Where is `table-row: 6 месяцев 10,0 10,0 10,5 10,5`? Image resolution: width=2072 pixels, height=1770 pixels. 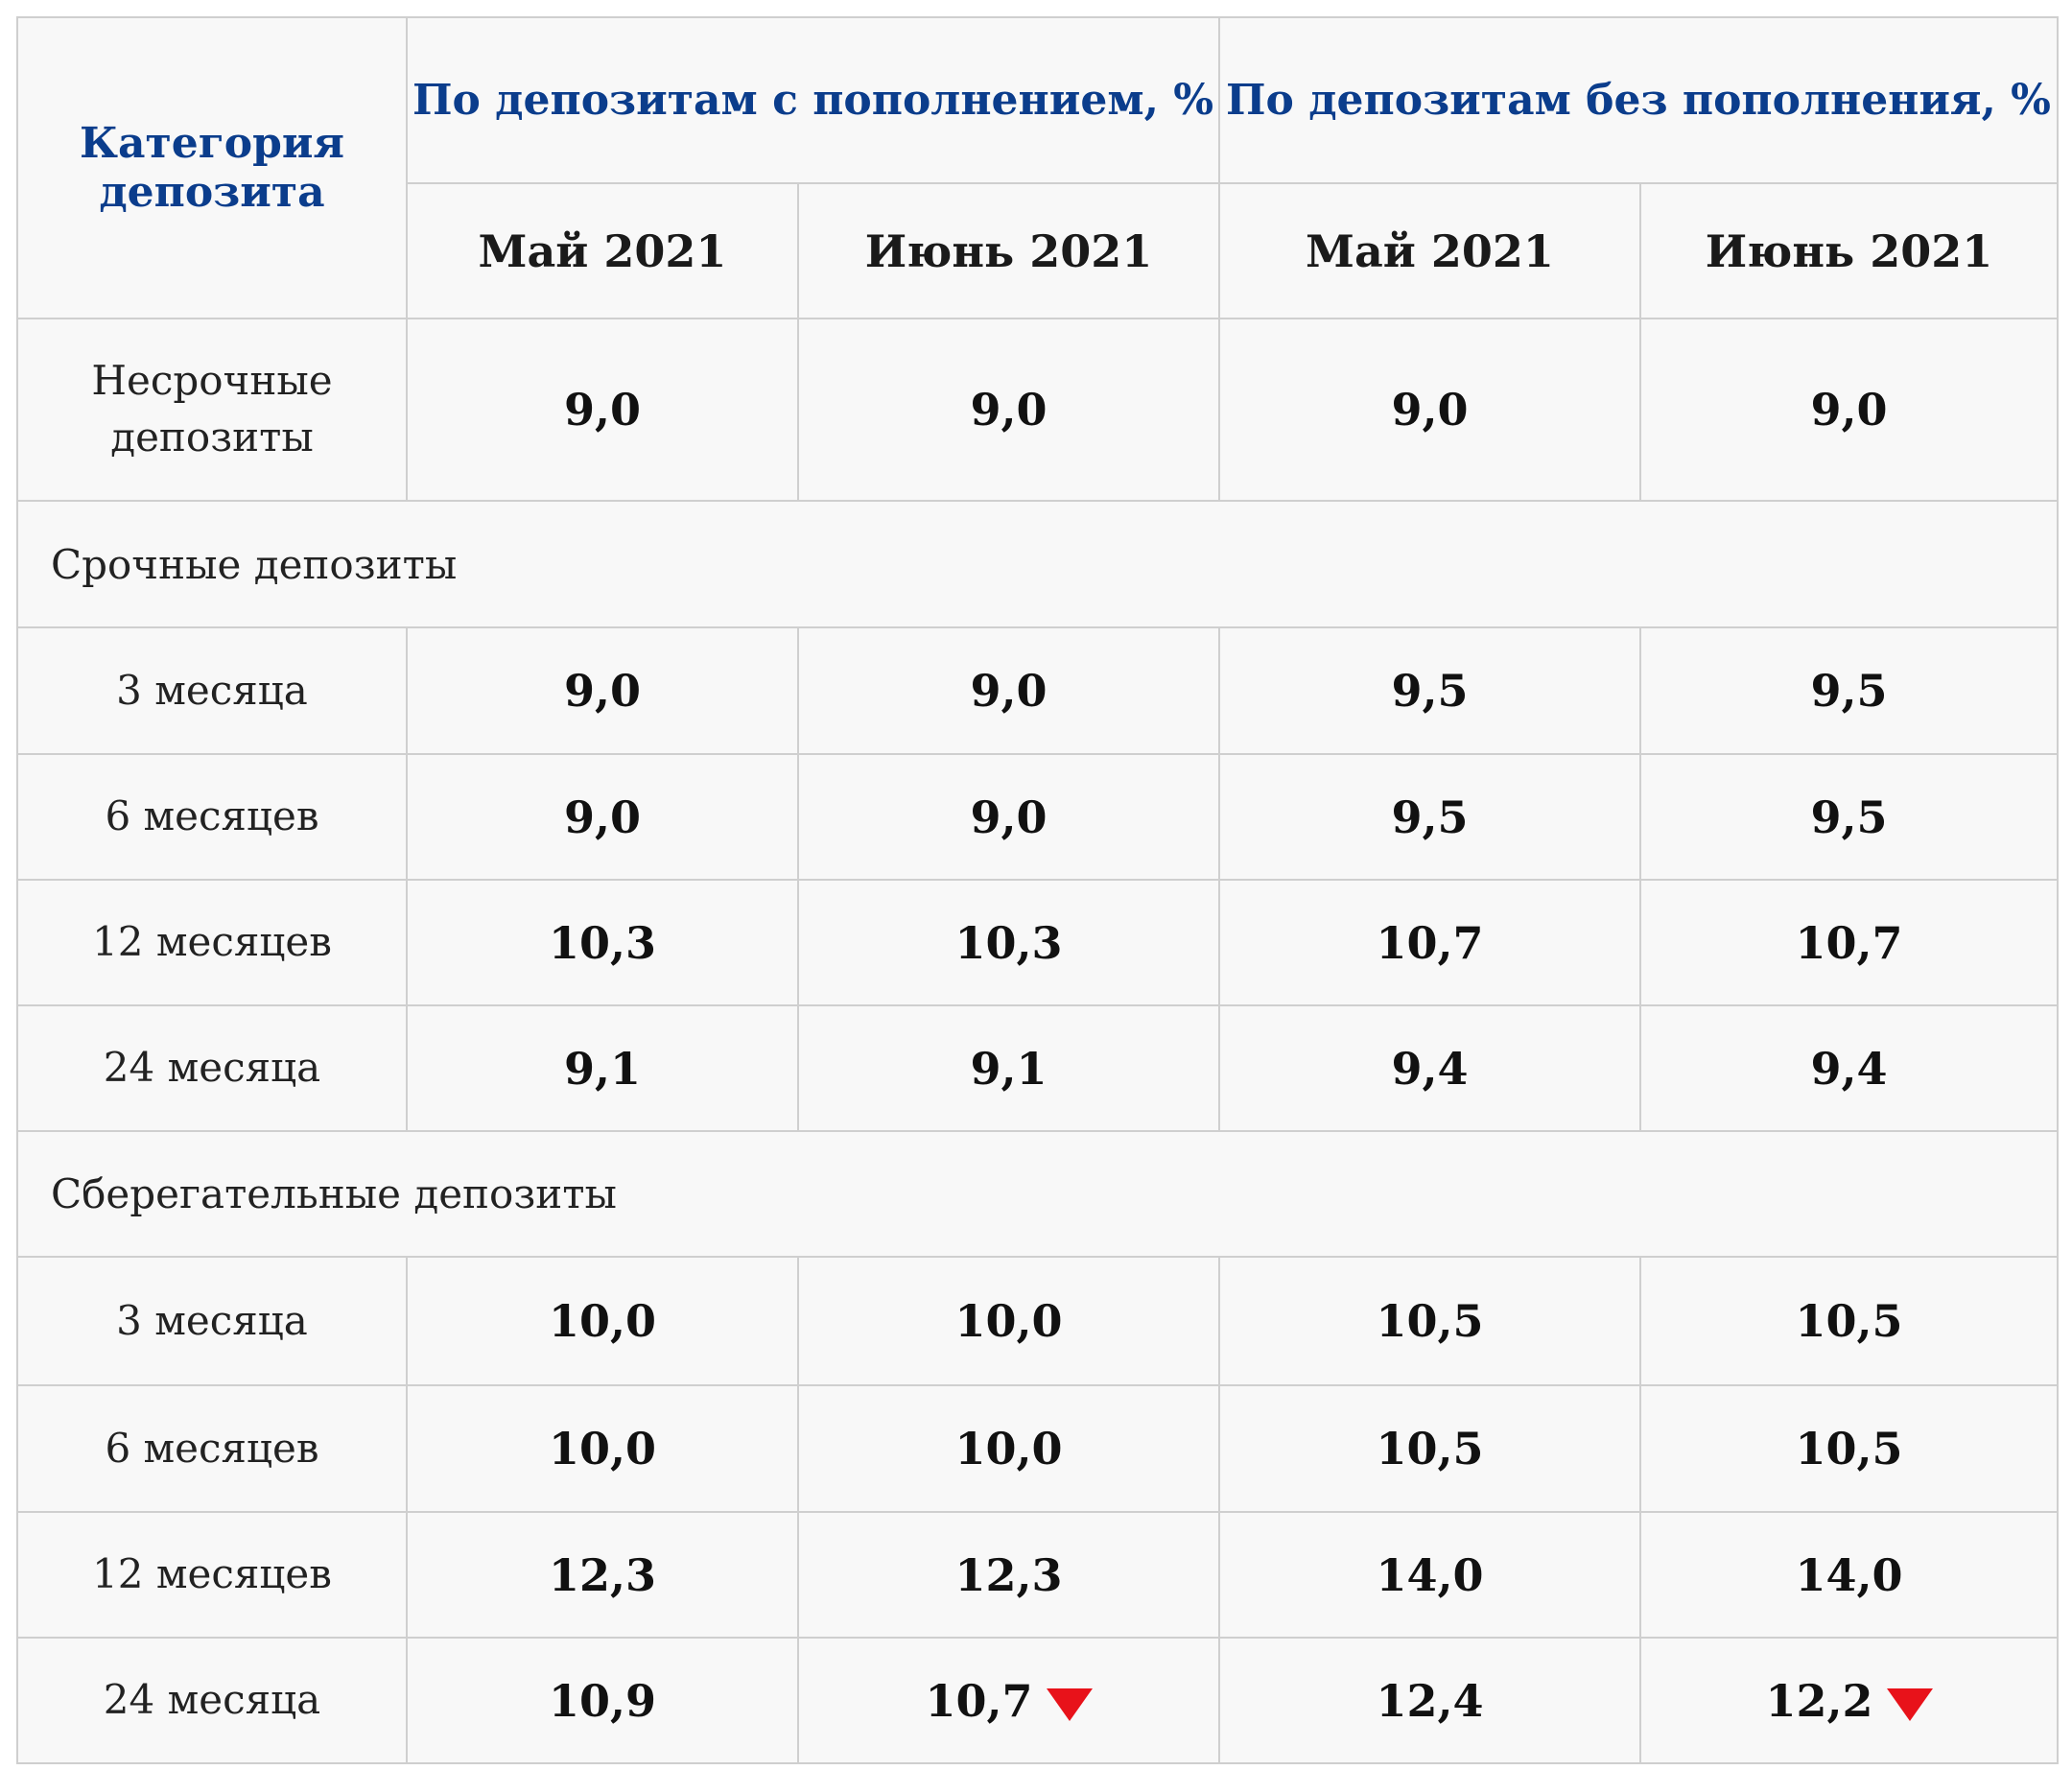
table-row: 6 месяцев 10,0 10,0 10,5 10,5 is located at coordinates (1037, 1448).